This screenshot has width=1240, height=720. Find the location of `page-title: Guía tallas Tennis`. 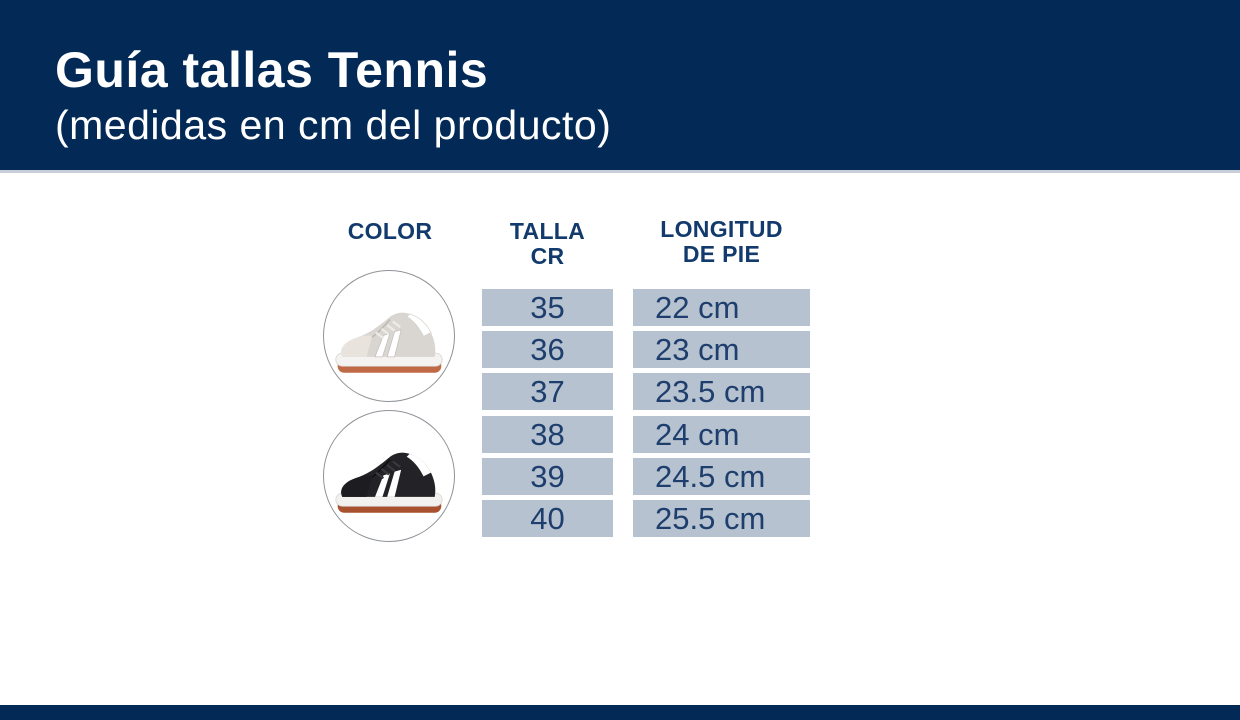

page-title: Guía tallas Tennis is located at coordinates (272, 70).